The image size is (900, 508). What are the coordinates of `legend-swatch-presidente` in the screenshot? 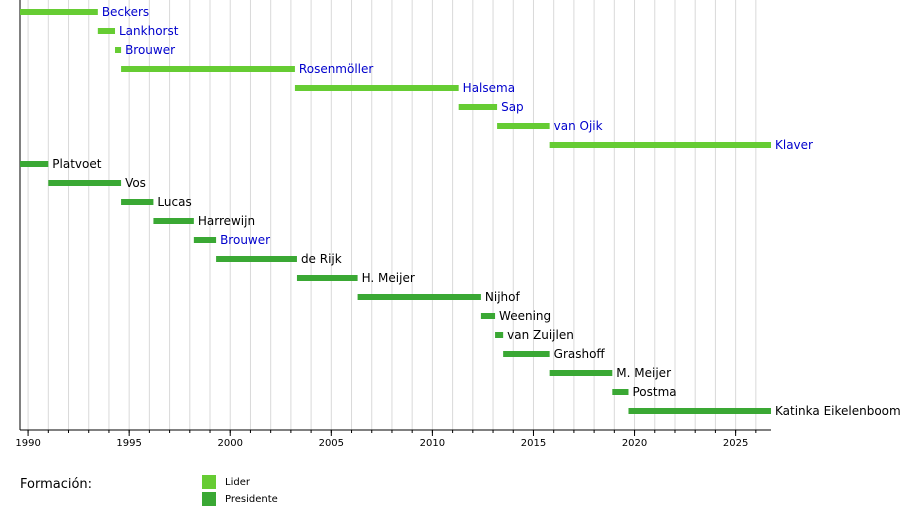 It's located at (209, 499).